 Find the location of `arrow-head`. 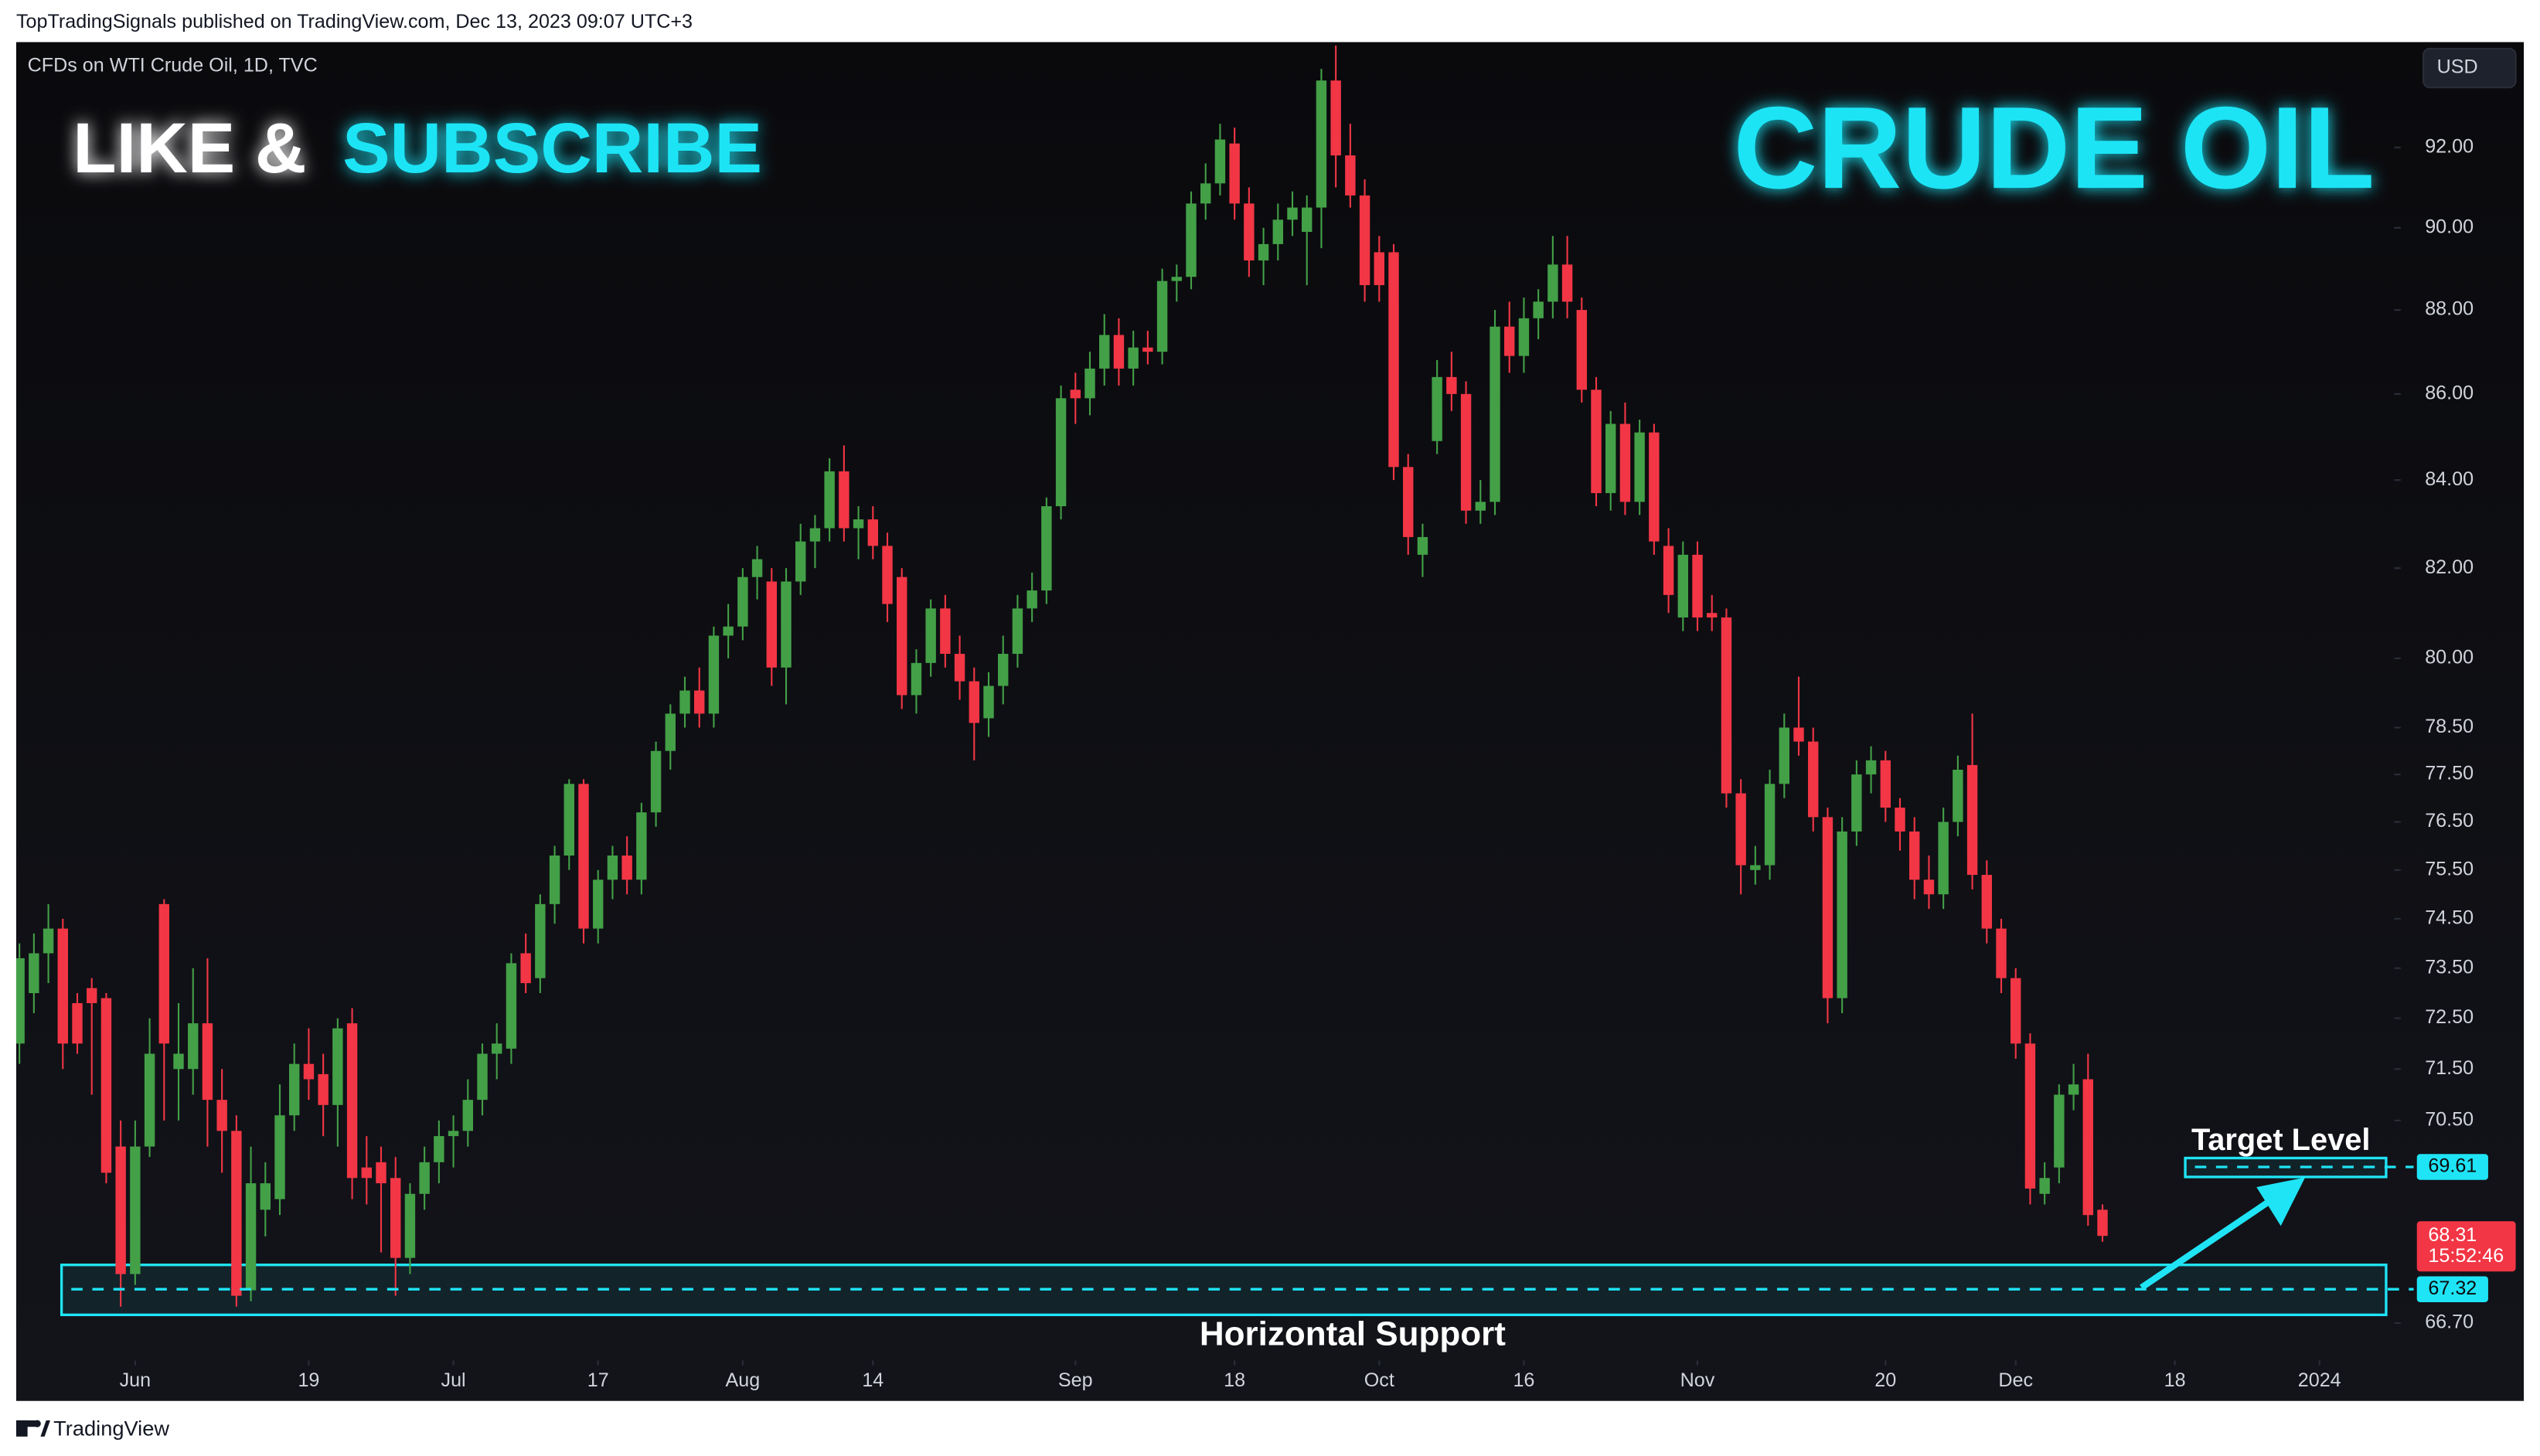

arrow-head is located at coordinates (2281, 1201).